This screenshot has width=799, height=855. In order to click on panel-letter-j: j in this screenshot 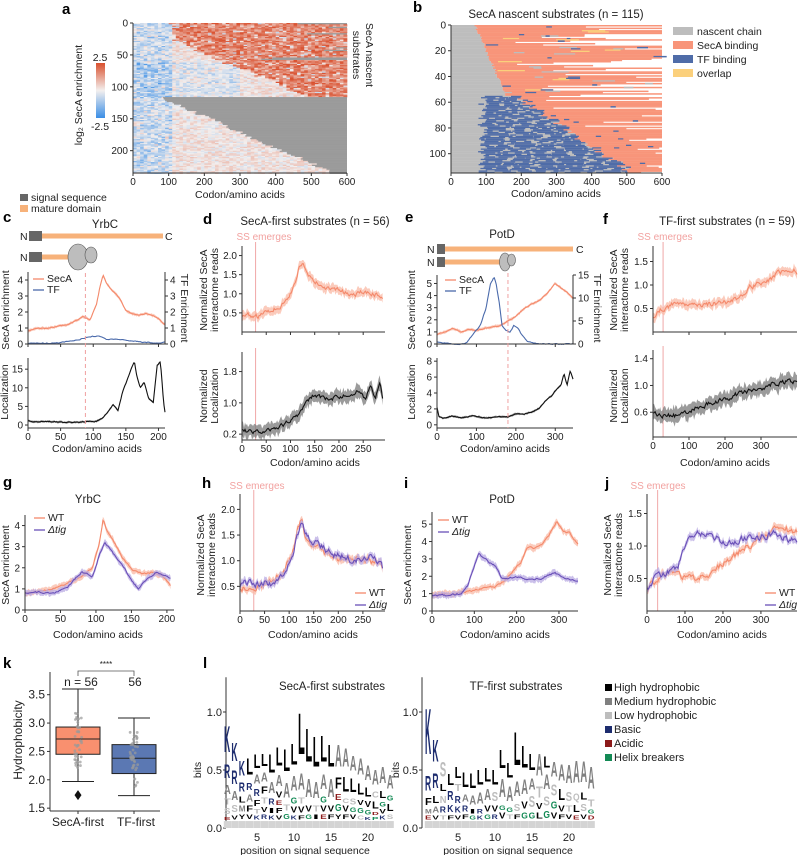, I will do `click(606, 483)`.